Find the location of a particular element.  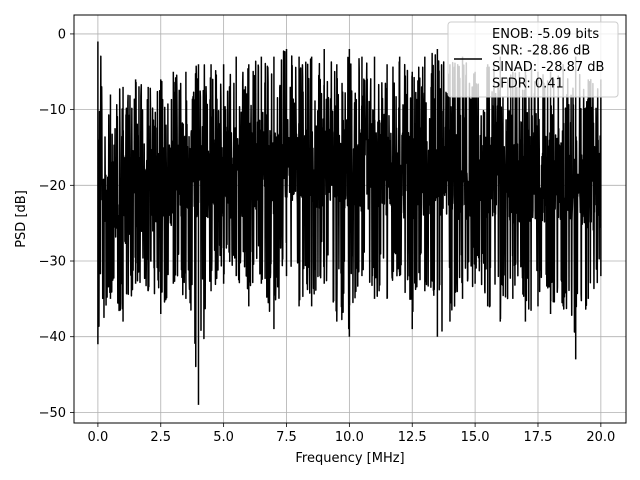

x-tick-label: 12.5 is located at coordinates (412, 437).